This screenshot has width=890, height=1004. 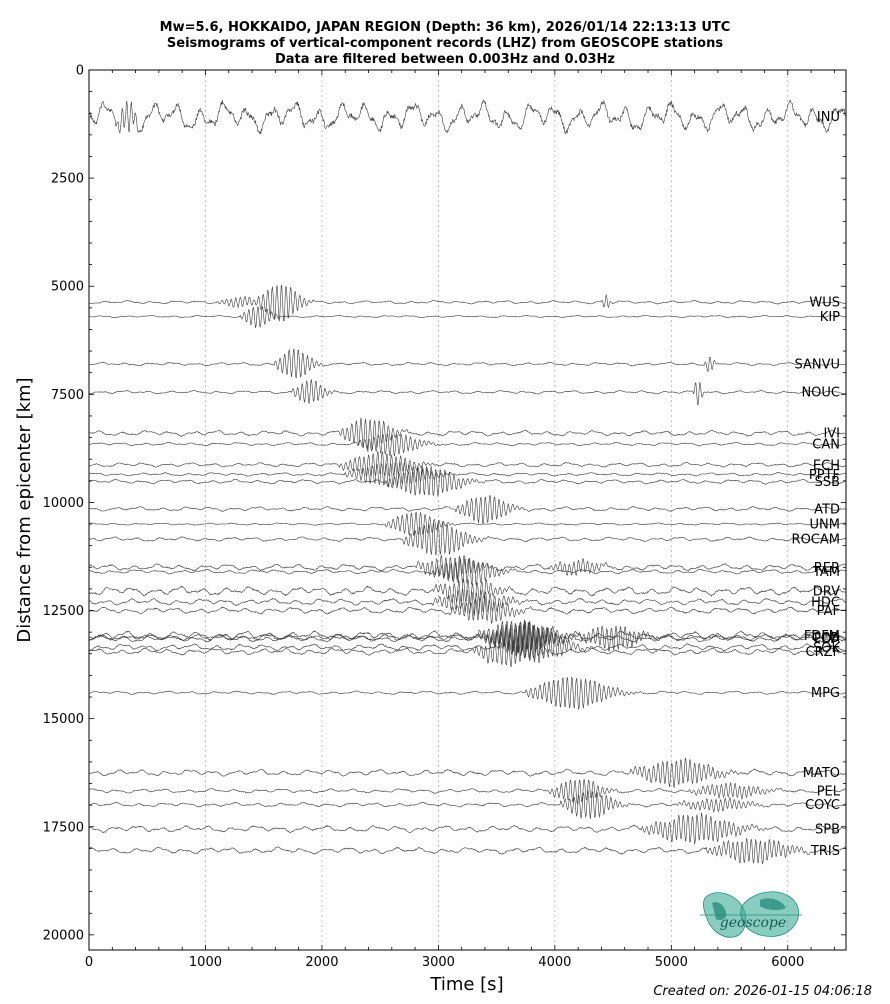 I want to click on trace-FDA, so click(x=467, y=638).